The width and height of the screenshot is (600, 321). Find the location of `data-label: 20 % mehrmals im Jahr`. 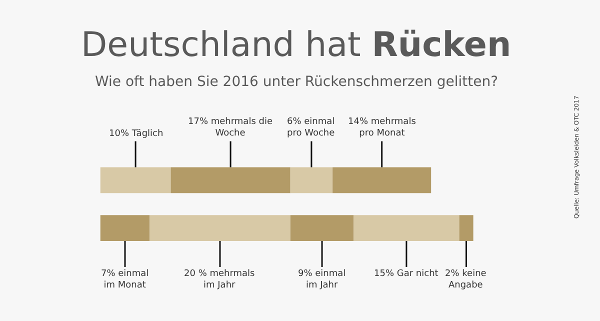

data-label: 20 % mehrmals im Jahr is located at coordinates (220, 280).